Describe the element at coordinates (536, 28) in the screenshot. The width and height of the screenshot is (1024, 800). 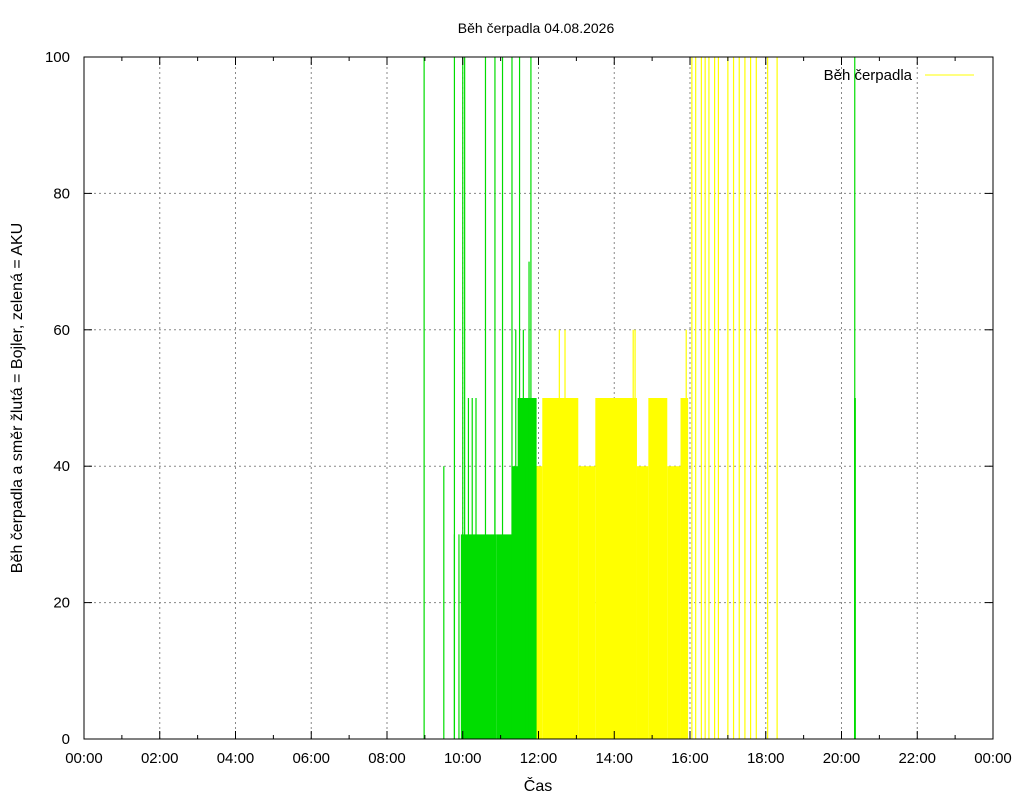
I see `chart-title: Běh čerpadla 04.08.2026` at that location.